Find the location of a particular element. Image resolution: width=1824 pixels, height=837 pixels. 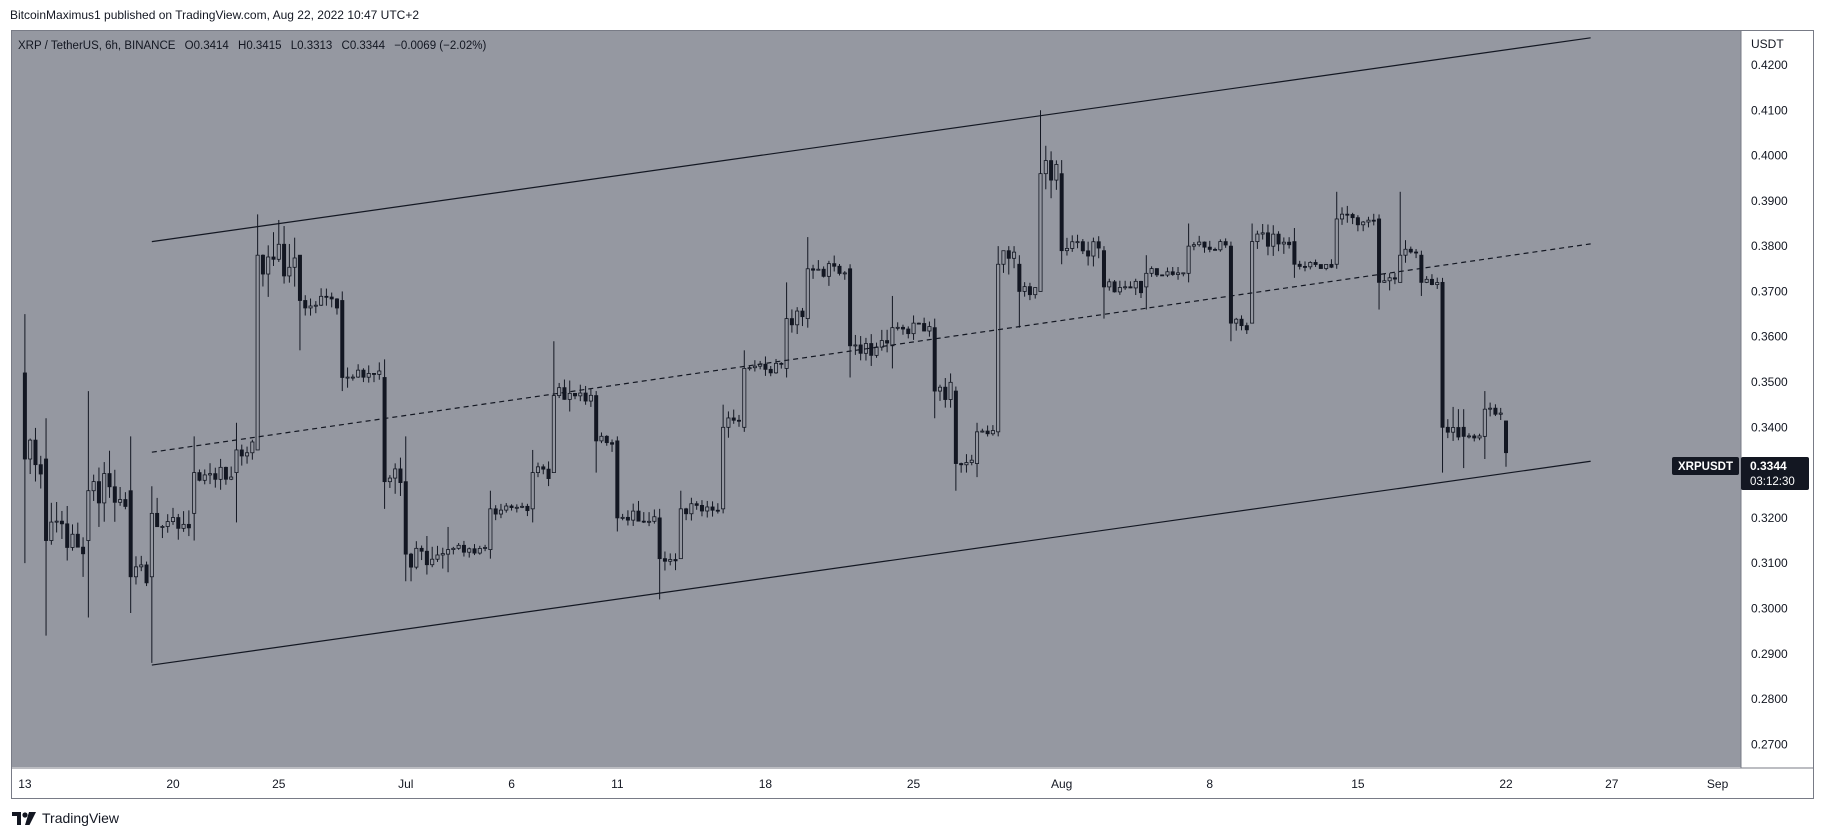

legend-symbol: XRP / TetherUS, 6h, BINANCE is located at coordinates (97, 46).